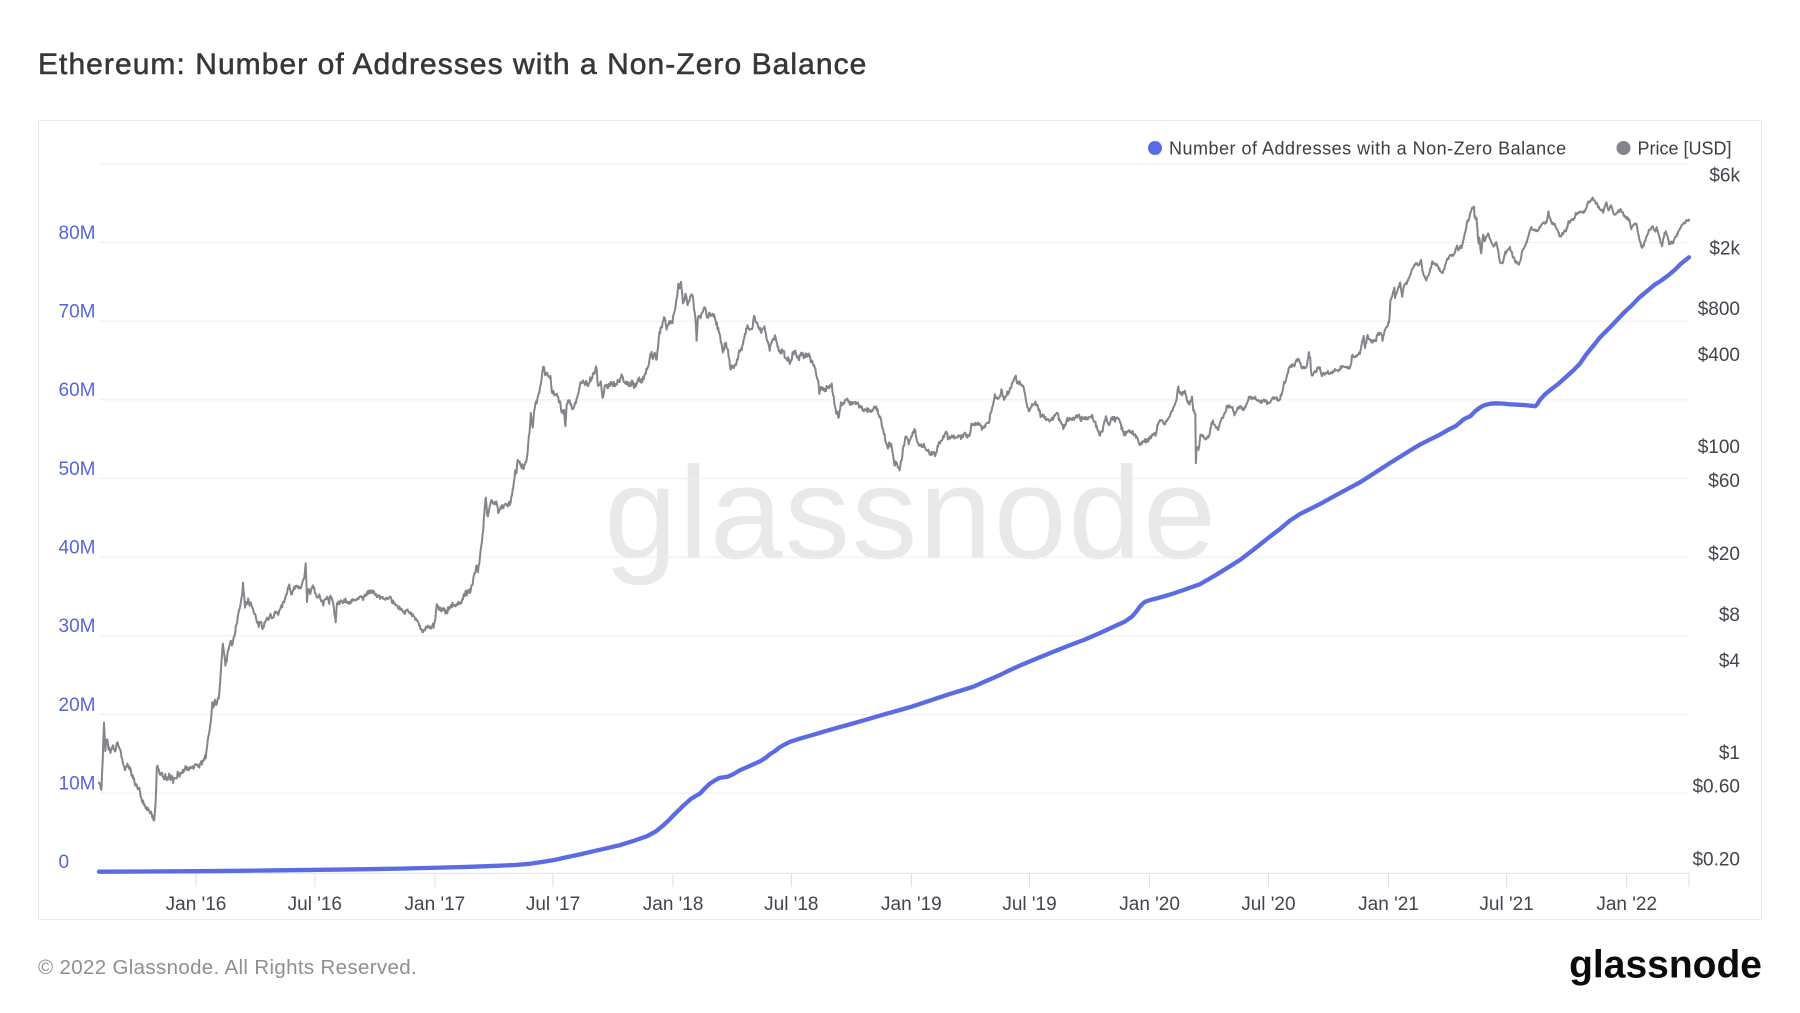 This screenshot has height=1013, width=1800. Describe the element at coordinates (1724, 481) in the screenshot. I see `svg-text: $60` at that location.